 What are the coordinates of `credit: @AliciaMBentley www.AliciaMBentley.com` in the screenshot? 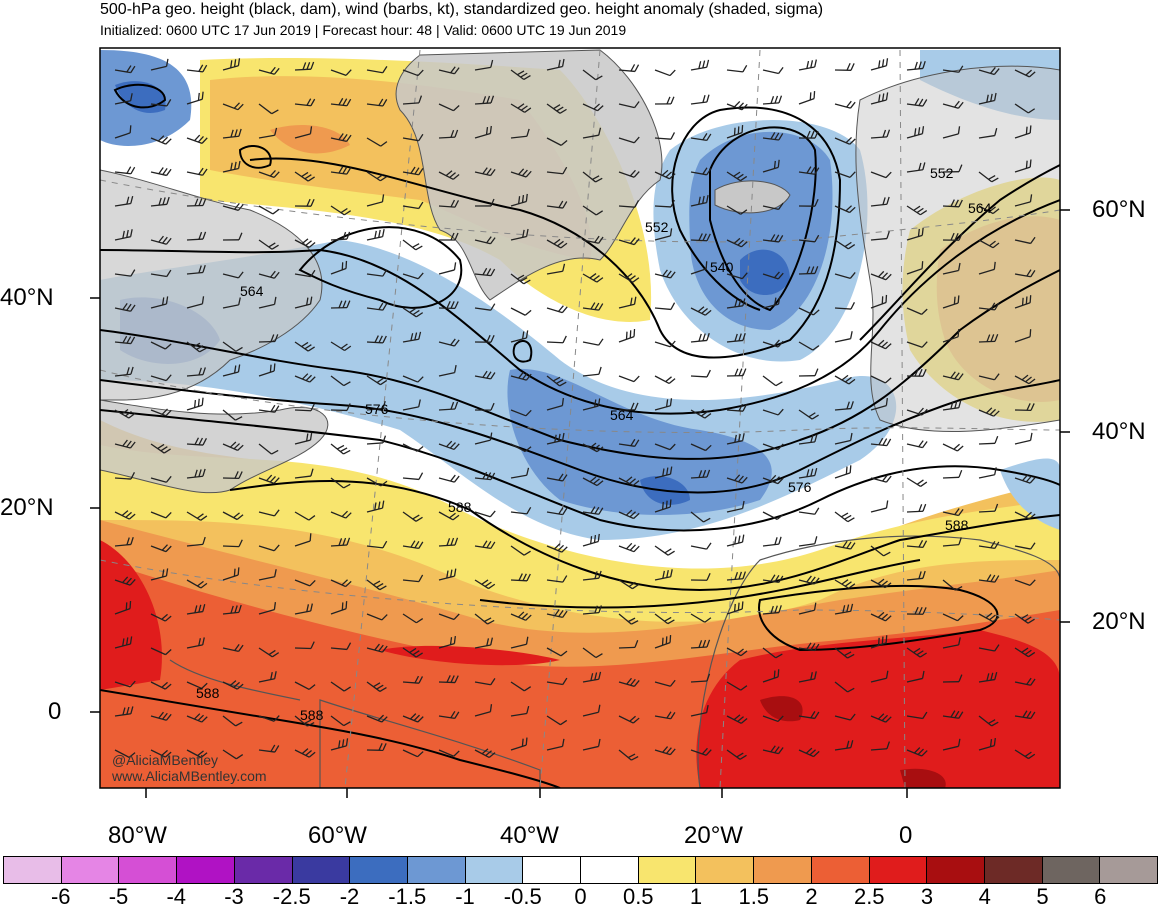 It's located at (189, 768).